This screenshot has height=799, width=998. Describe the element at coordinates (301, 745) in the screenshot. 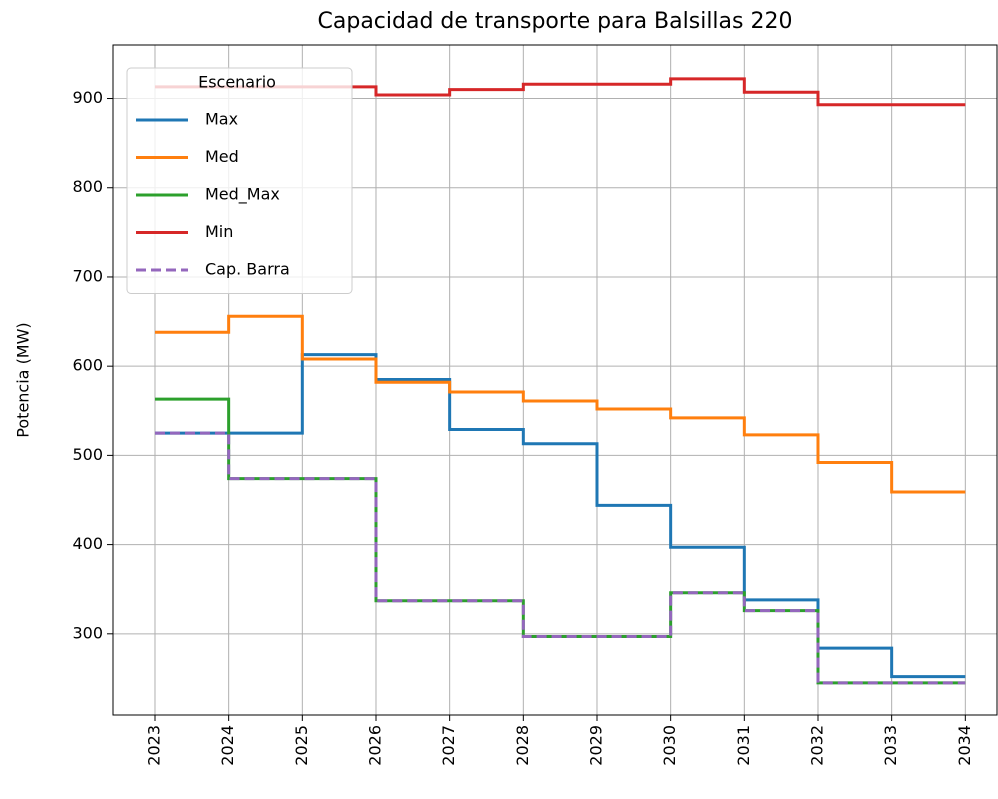

I see `x-tick-label: 2025` at that location.